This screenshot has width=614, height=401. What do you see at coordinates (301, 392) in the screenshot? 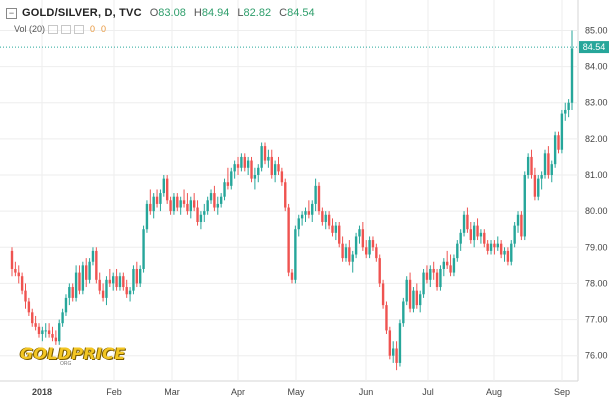
I see `time-axis: 2018 Feb Mar Apr May Jun Jul Aug Sep` at bounding box center [301, 392].